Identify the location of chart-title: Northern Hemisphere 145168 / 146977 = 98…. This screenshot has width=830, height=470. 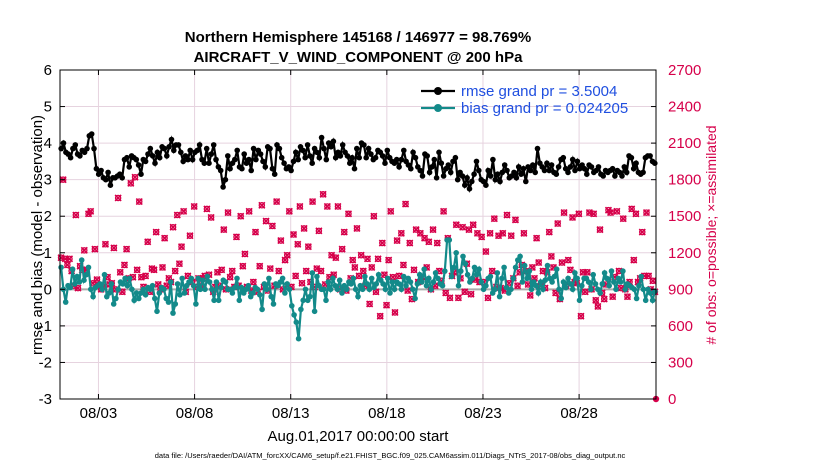
(358, 37).